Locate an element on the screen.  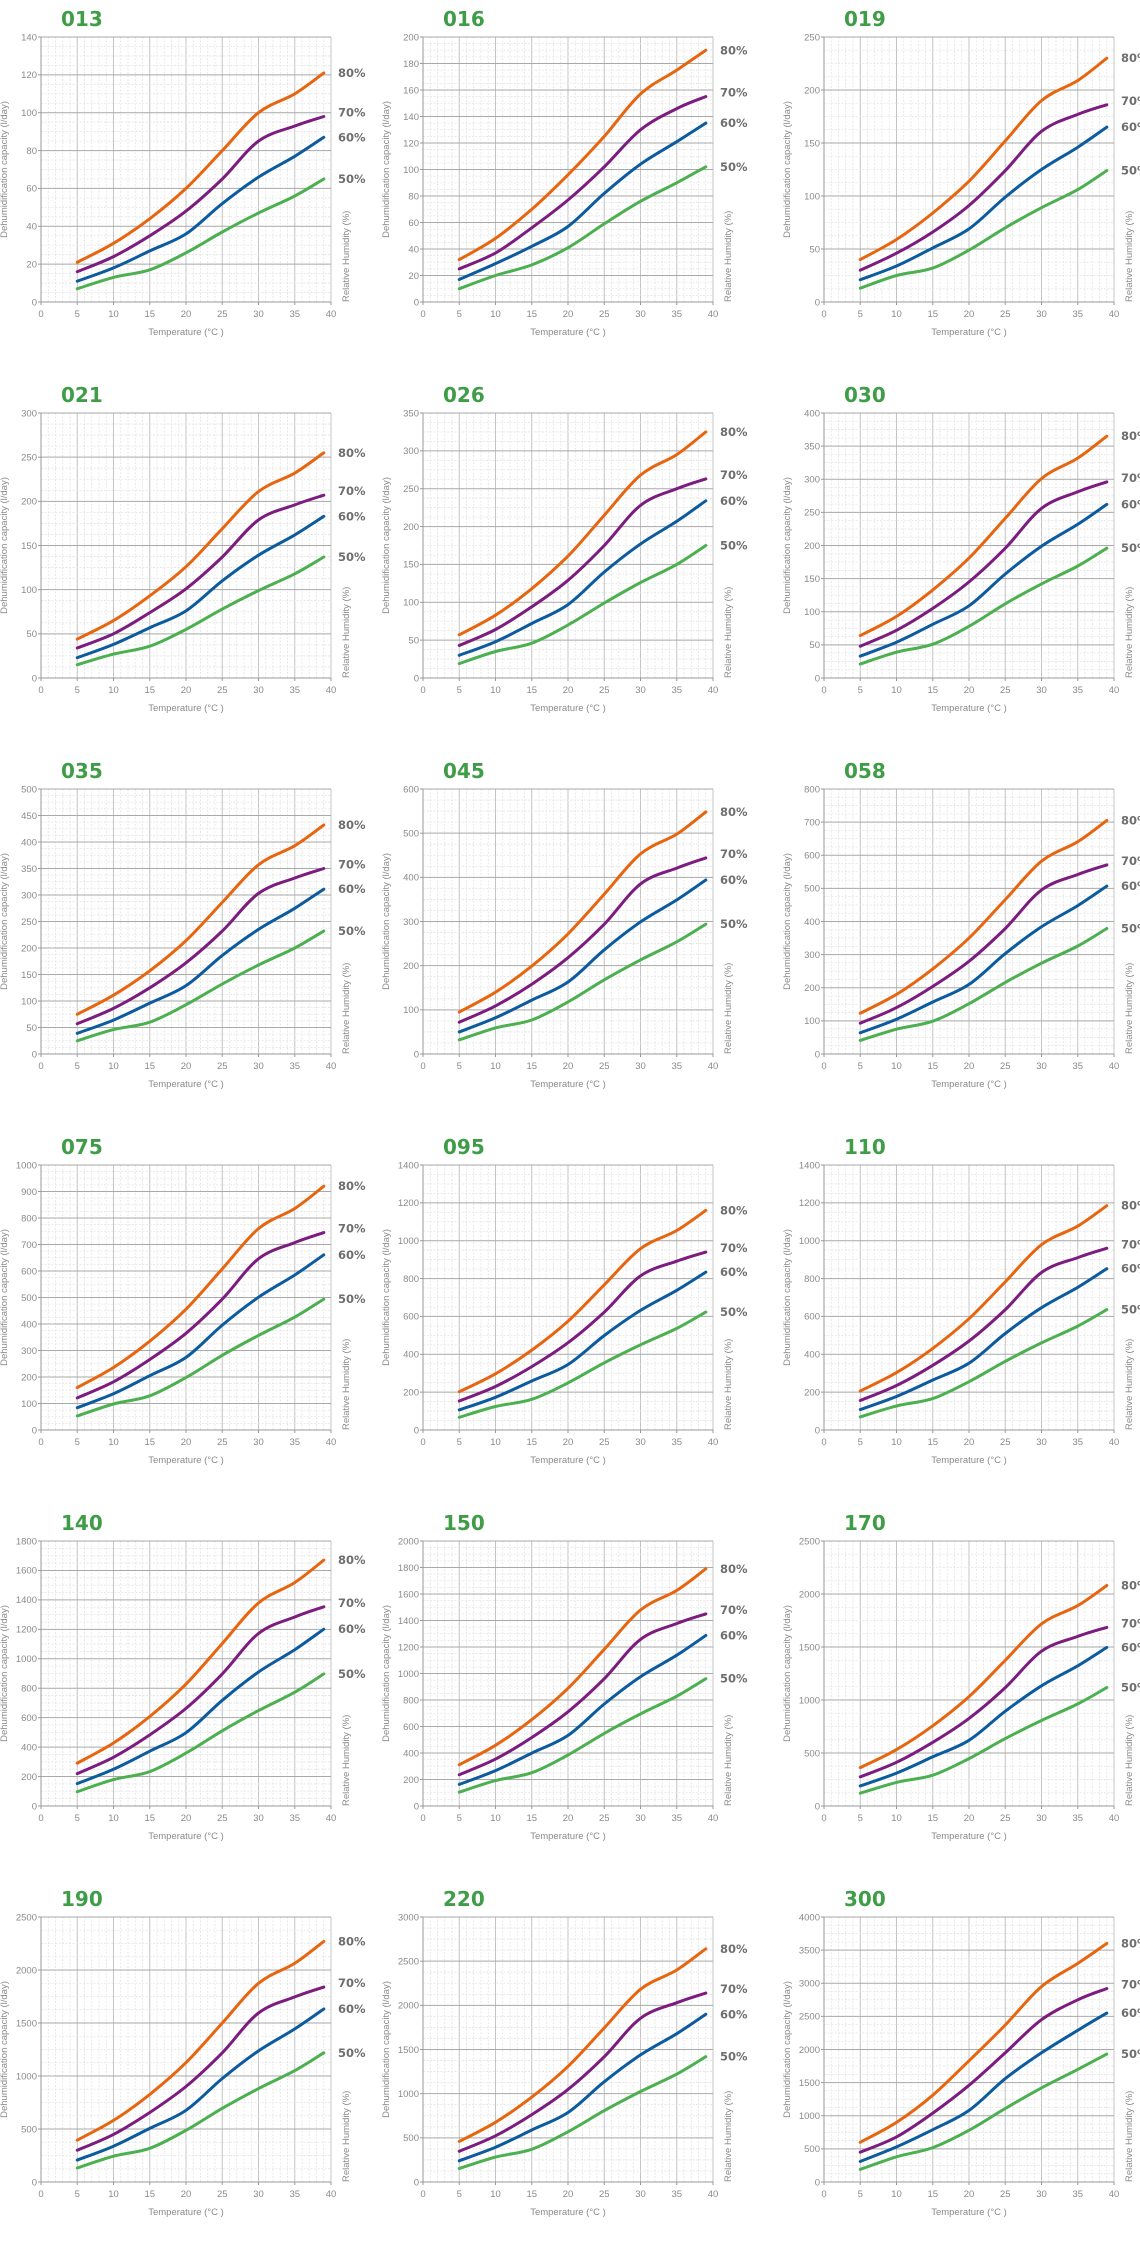
y-tick-label: 1400 is located at coordinates (26, 1600).